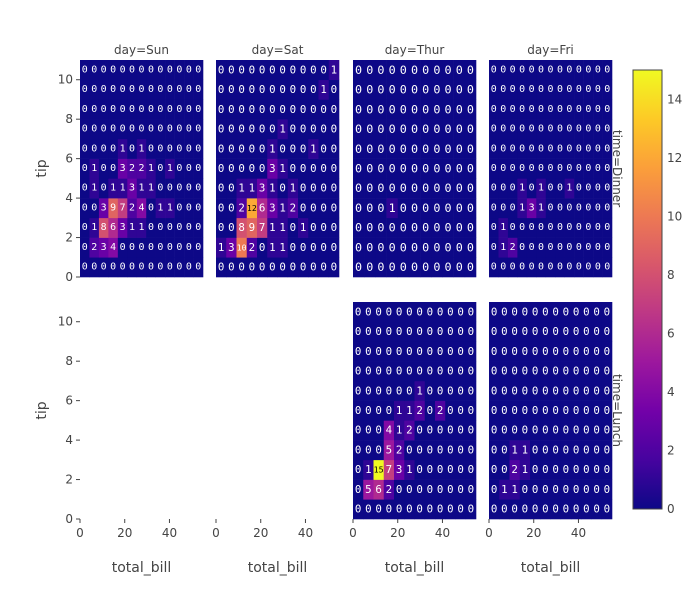  Describe the element at coordinates (671, 392) in the screenshot. I see `colorbar-tick-label: 4` at that location.